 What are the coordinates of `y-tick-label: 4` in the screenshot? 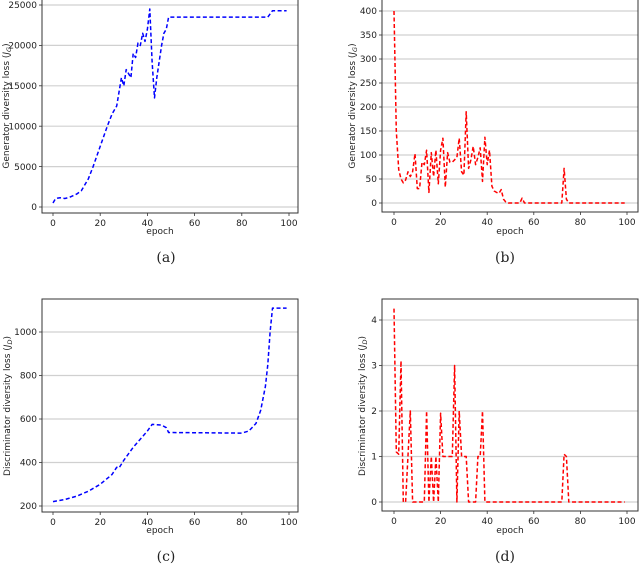 It's located at (374, 321).